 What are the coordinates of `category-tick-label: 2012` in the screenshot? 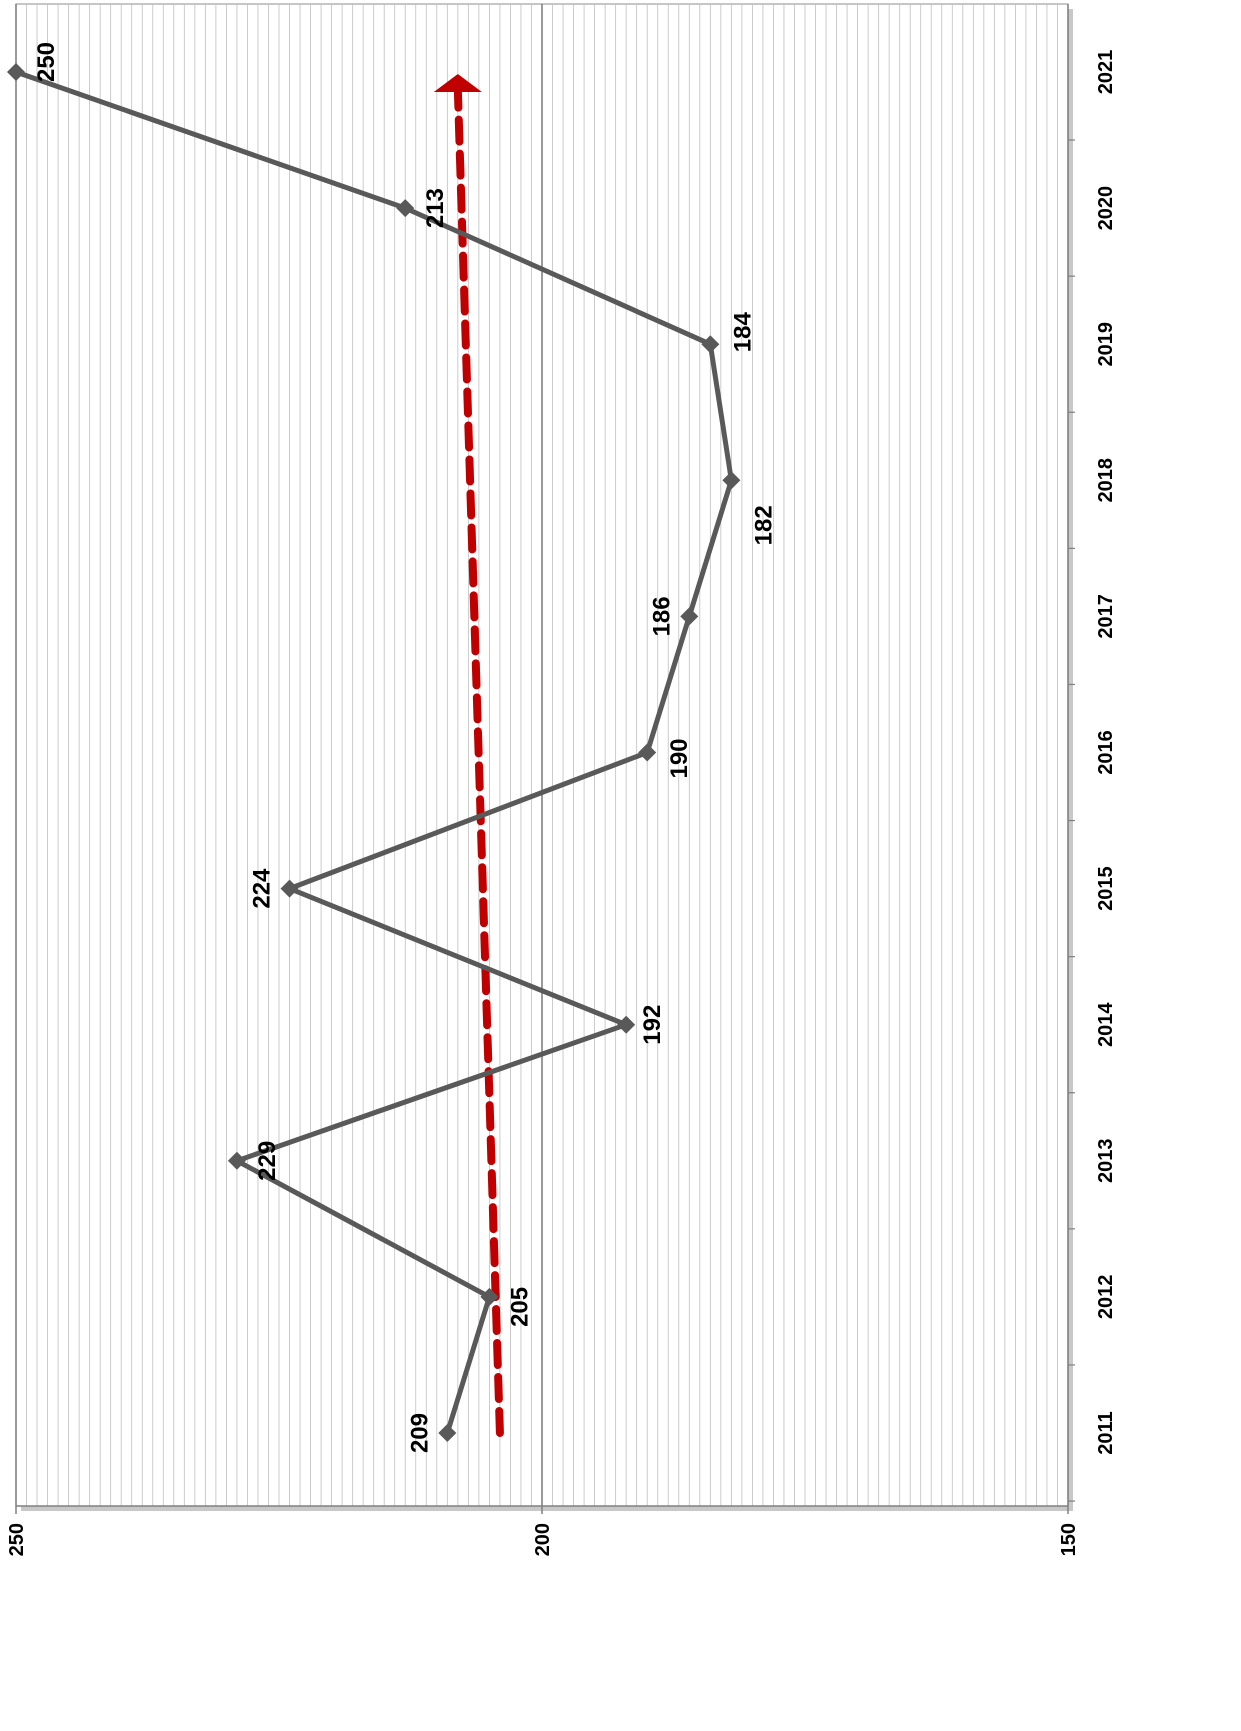 It's located at (1106, 1297).